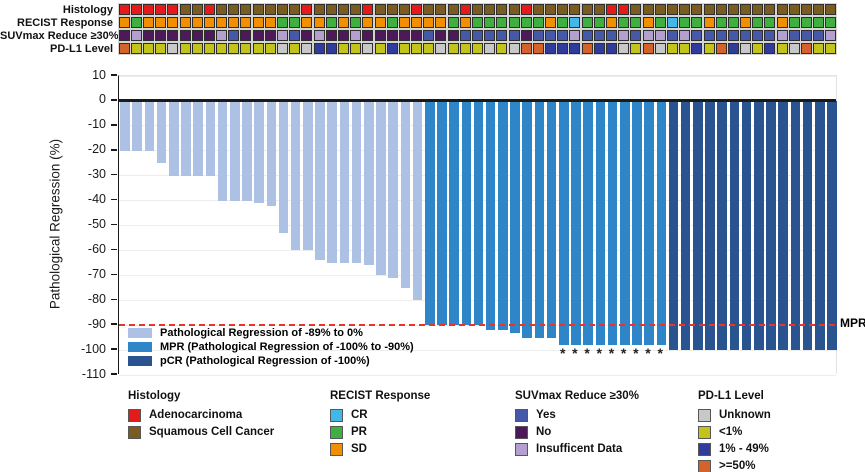 Image resolution: width=865 pixels, height=472 pixels. What do you see at coordinates (154, 396) in the screenshot?
I see `legend-group-title: Histology` at bounding box center [154, 396].